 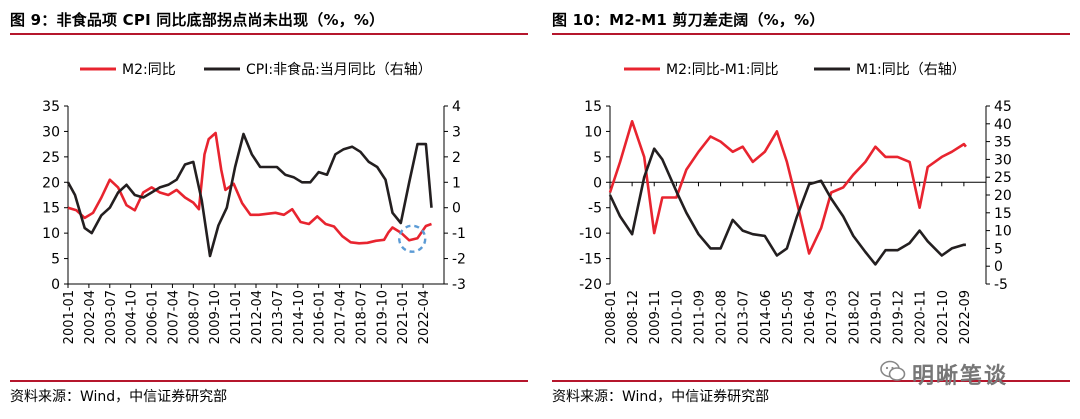 What do you see at coordinates (215, 317) in the screenshot?
I see `x-tick-label: 2009-10` at bounding box center [215, 317].